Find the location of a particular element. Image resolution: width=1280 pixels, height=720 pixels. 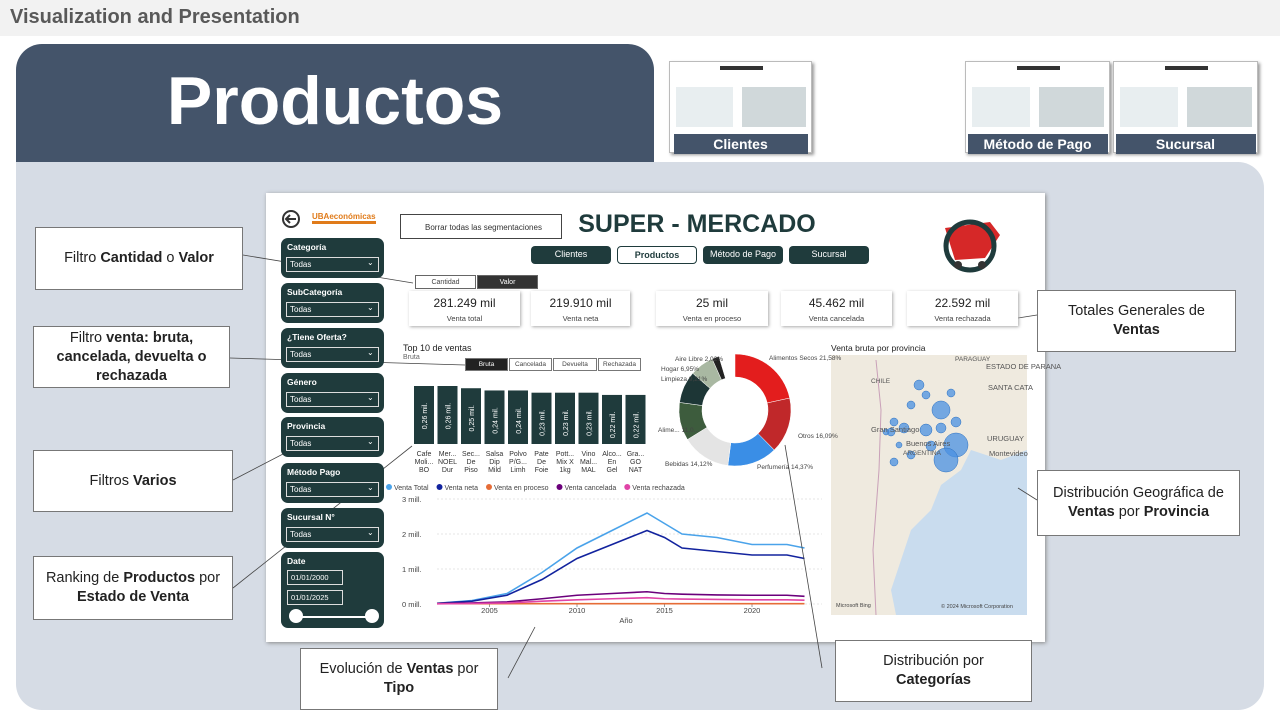

thumbnail-bar is located at coordinates (741, 68).